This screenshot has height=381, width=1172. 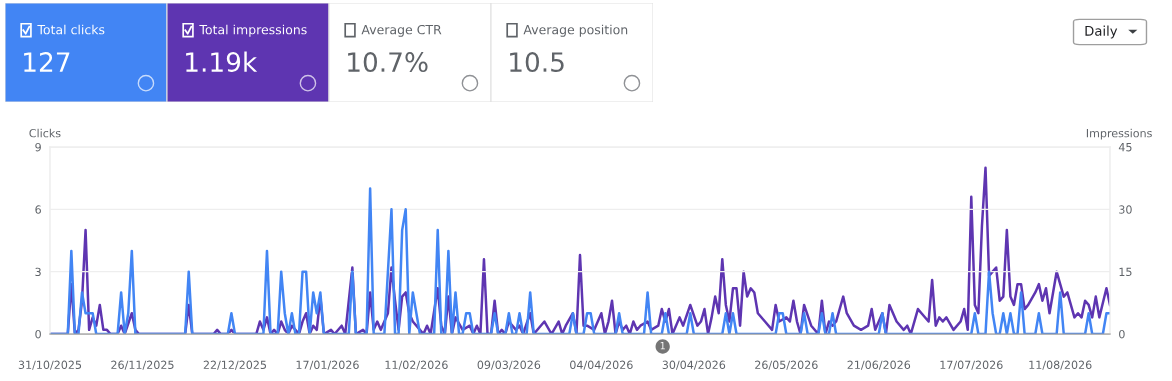 I want to click on x-tick-label: 11/02/2026, so click(x=416, y=365).